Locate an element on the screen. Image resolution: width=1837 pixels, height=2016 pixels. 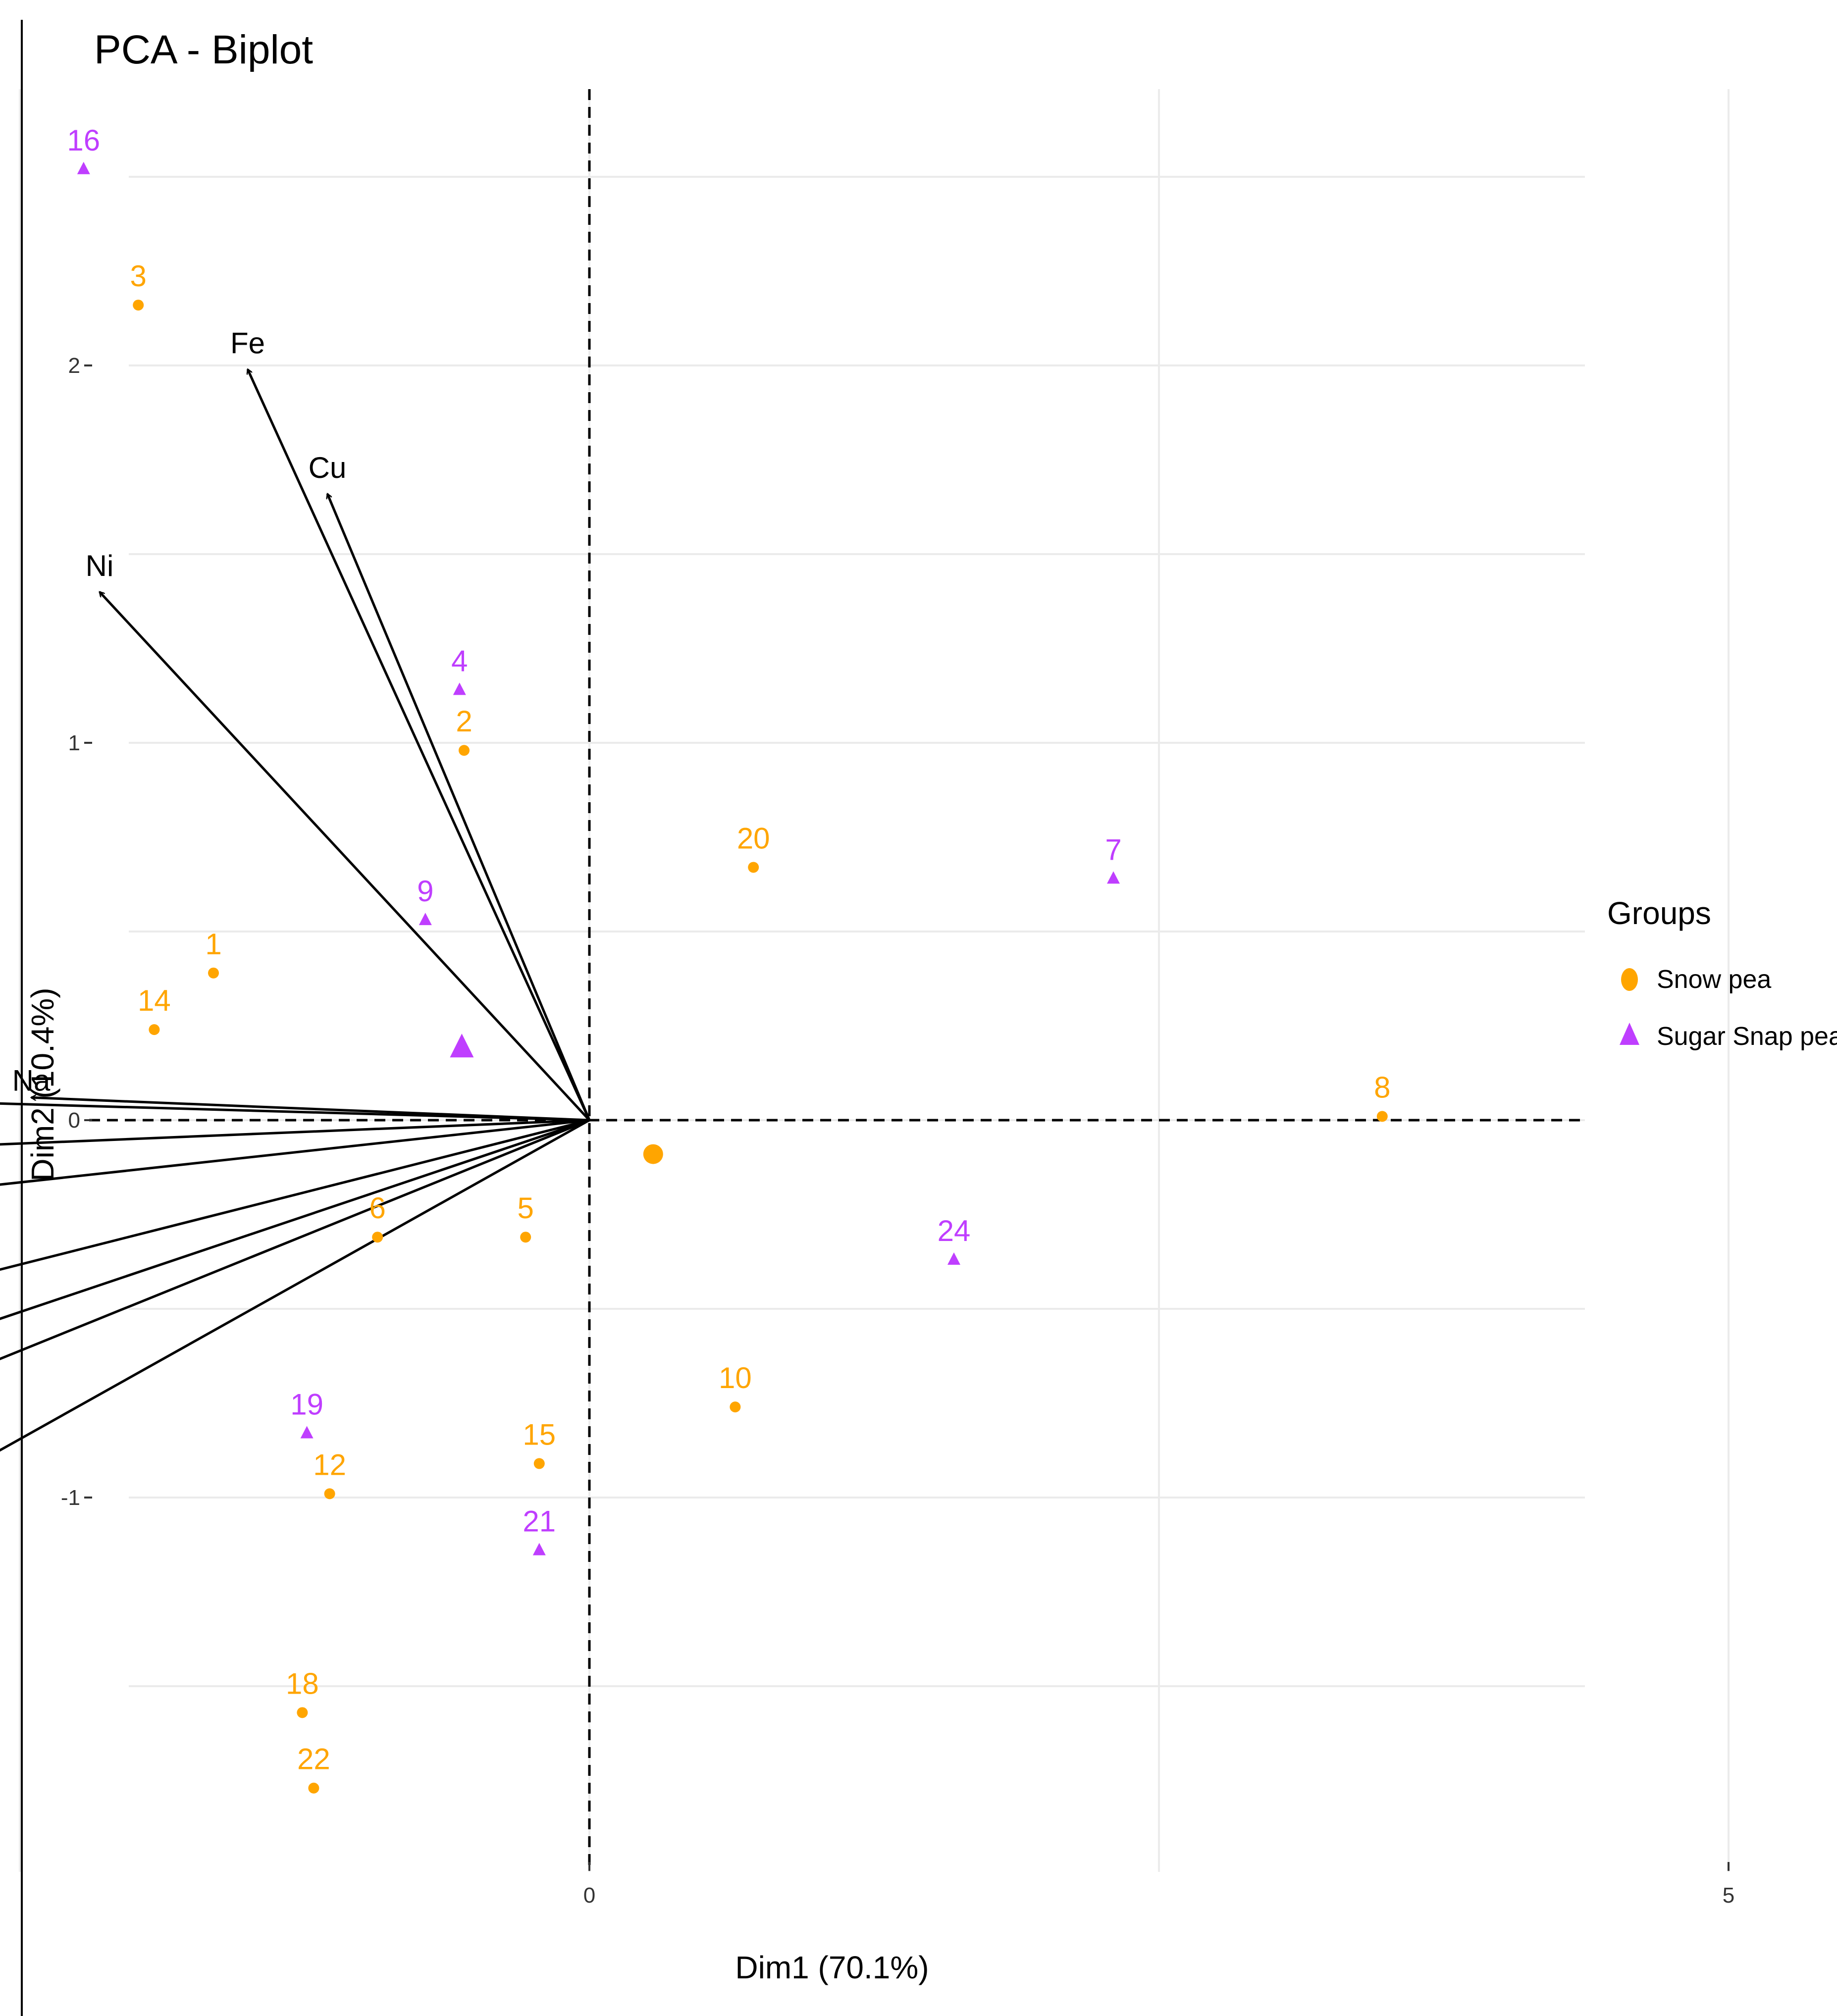
chart-title: PCA - Biplot is located at coordinates (203, 50).